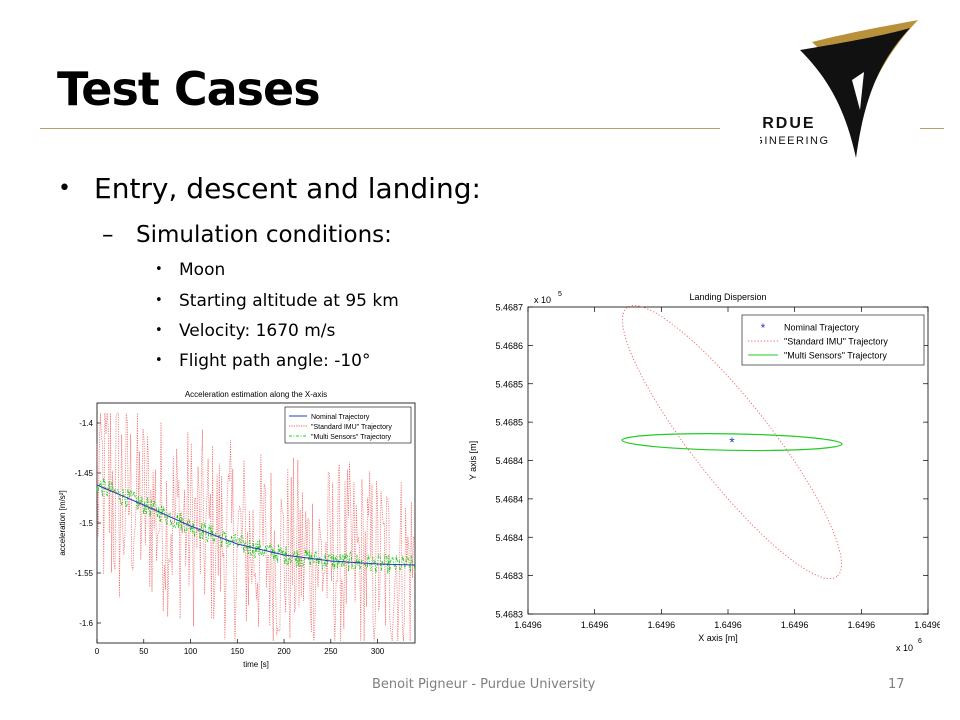 The height and width of the screenshot is (720, 960). I want to click on chart-title: Acceleration estimation along the X-axis, so click(256, 394).